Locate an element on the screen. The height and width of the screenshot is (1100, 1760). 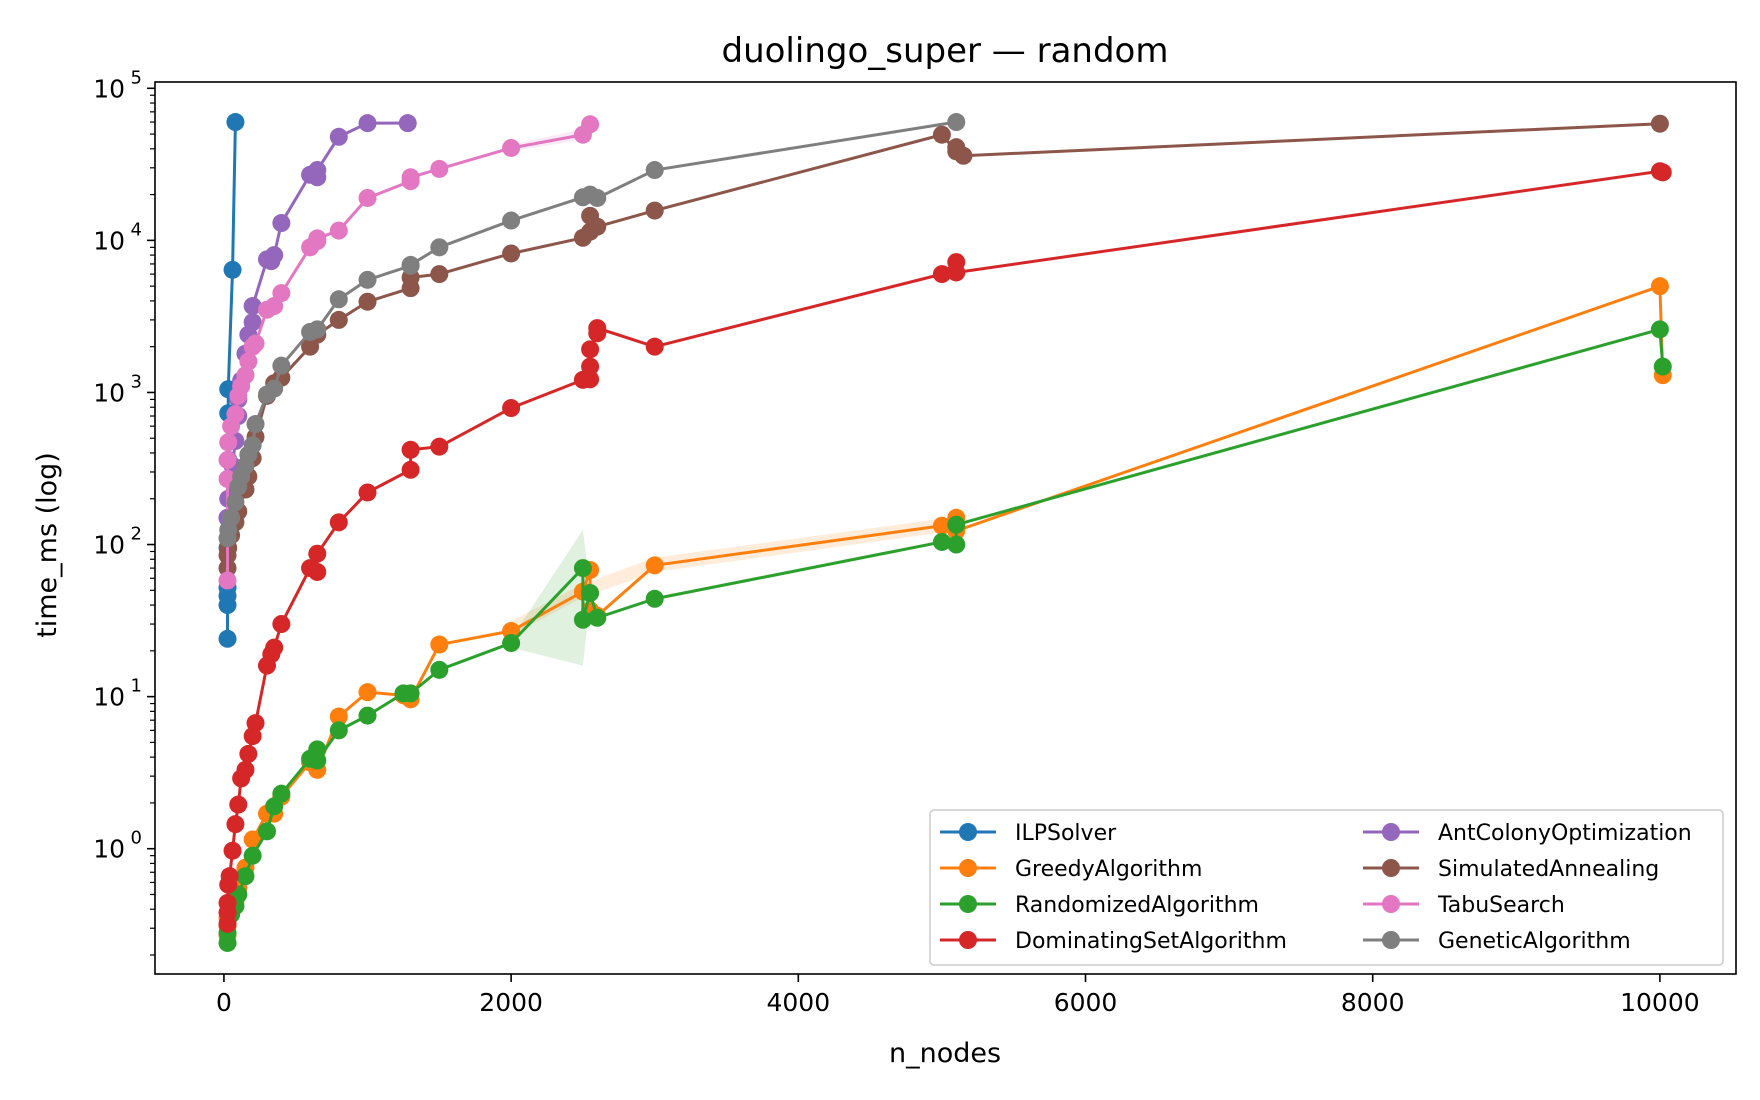
x-tick-label: 6000 is located at coordinates (1086, 1002).